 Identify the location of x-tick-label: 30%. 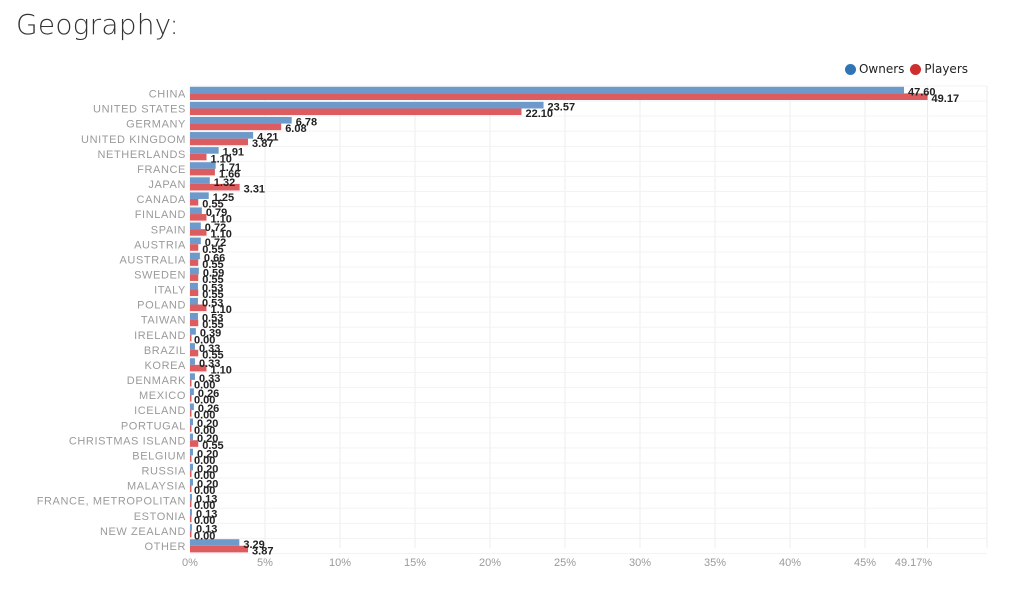
(640, 563).